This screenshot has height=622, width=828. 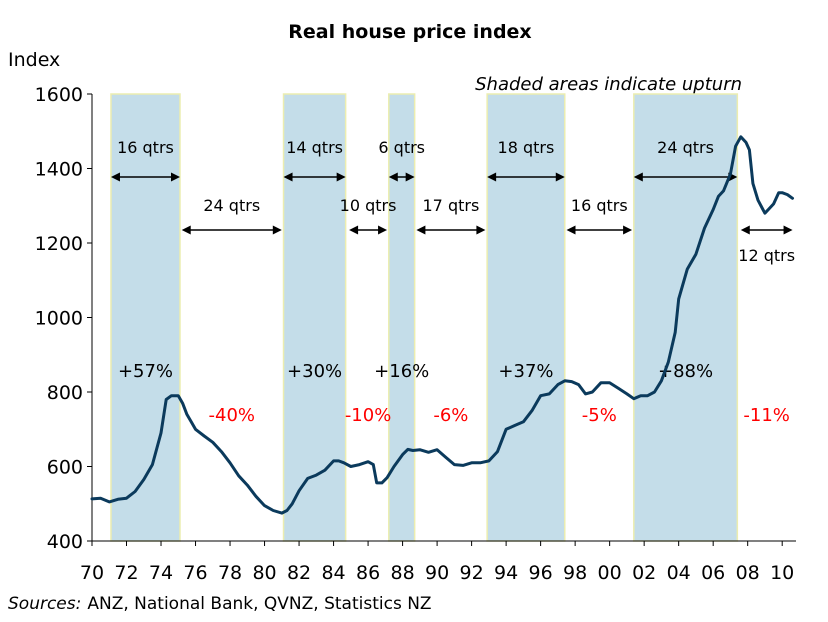 What do you see at coordinates (628, 230) in the screenshot?
I see `downturn-arrow-4-head-right` at bounding box center [628, 230].